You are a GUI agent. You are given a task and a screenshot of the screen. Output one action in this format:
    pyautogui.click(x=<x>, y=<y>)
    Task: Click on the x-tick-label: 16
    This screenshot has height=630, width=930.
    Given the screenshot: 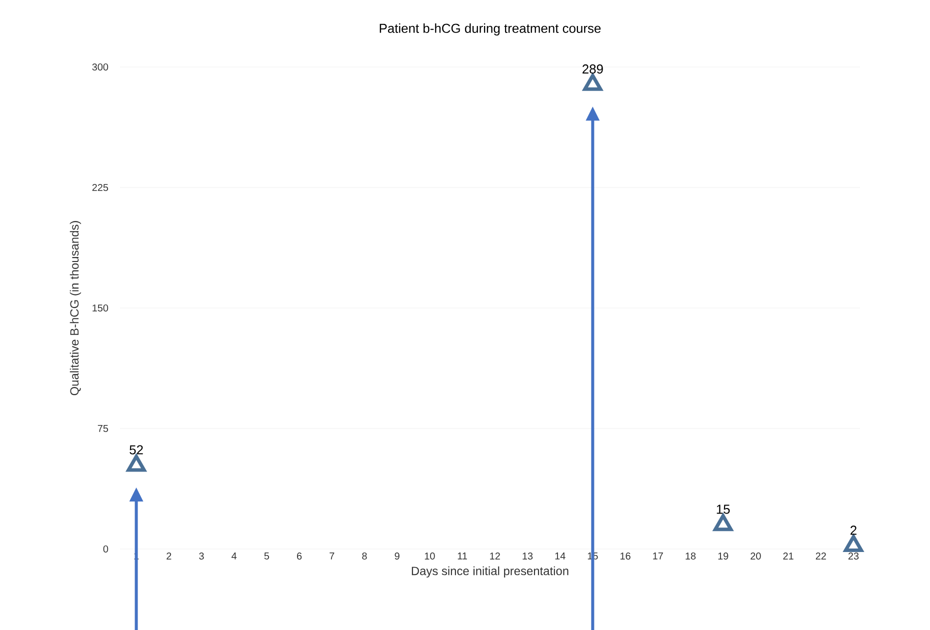 What is the action you would take?
    pyautogui.click(x=625, y=556)
    